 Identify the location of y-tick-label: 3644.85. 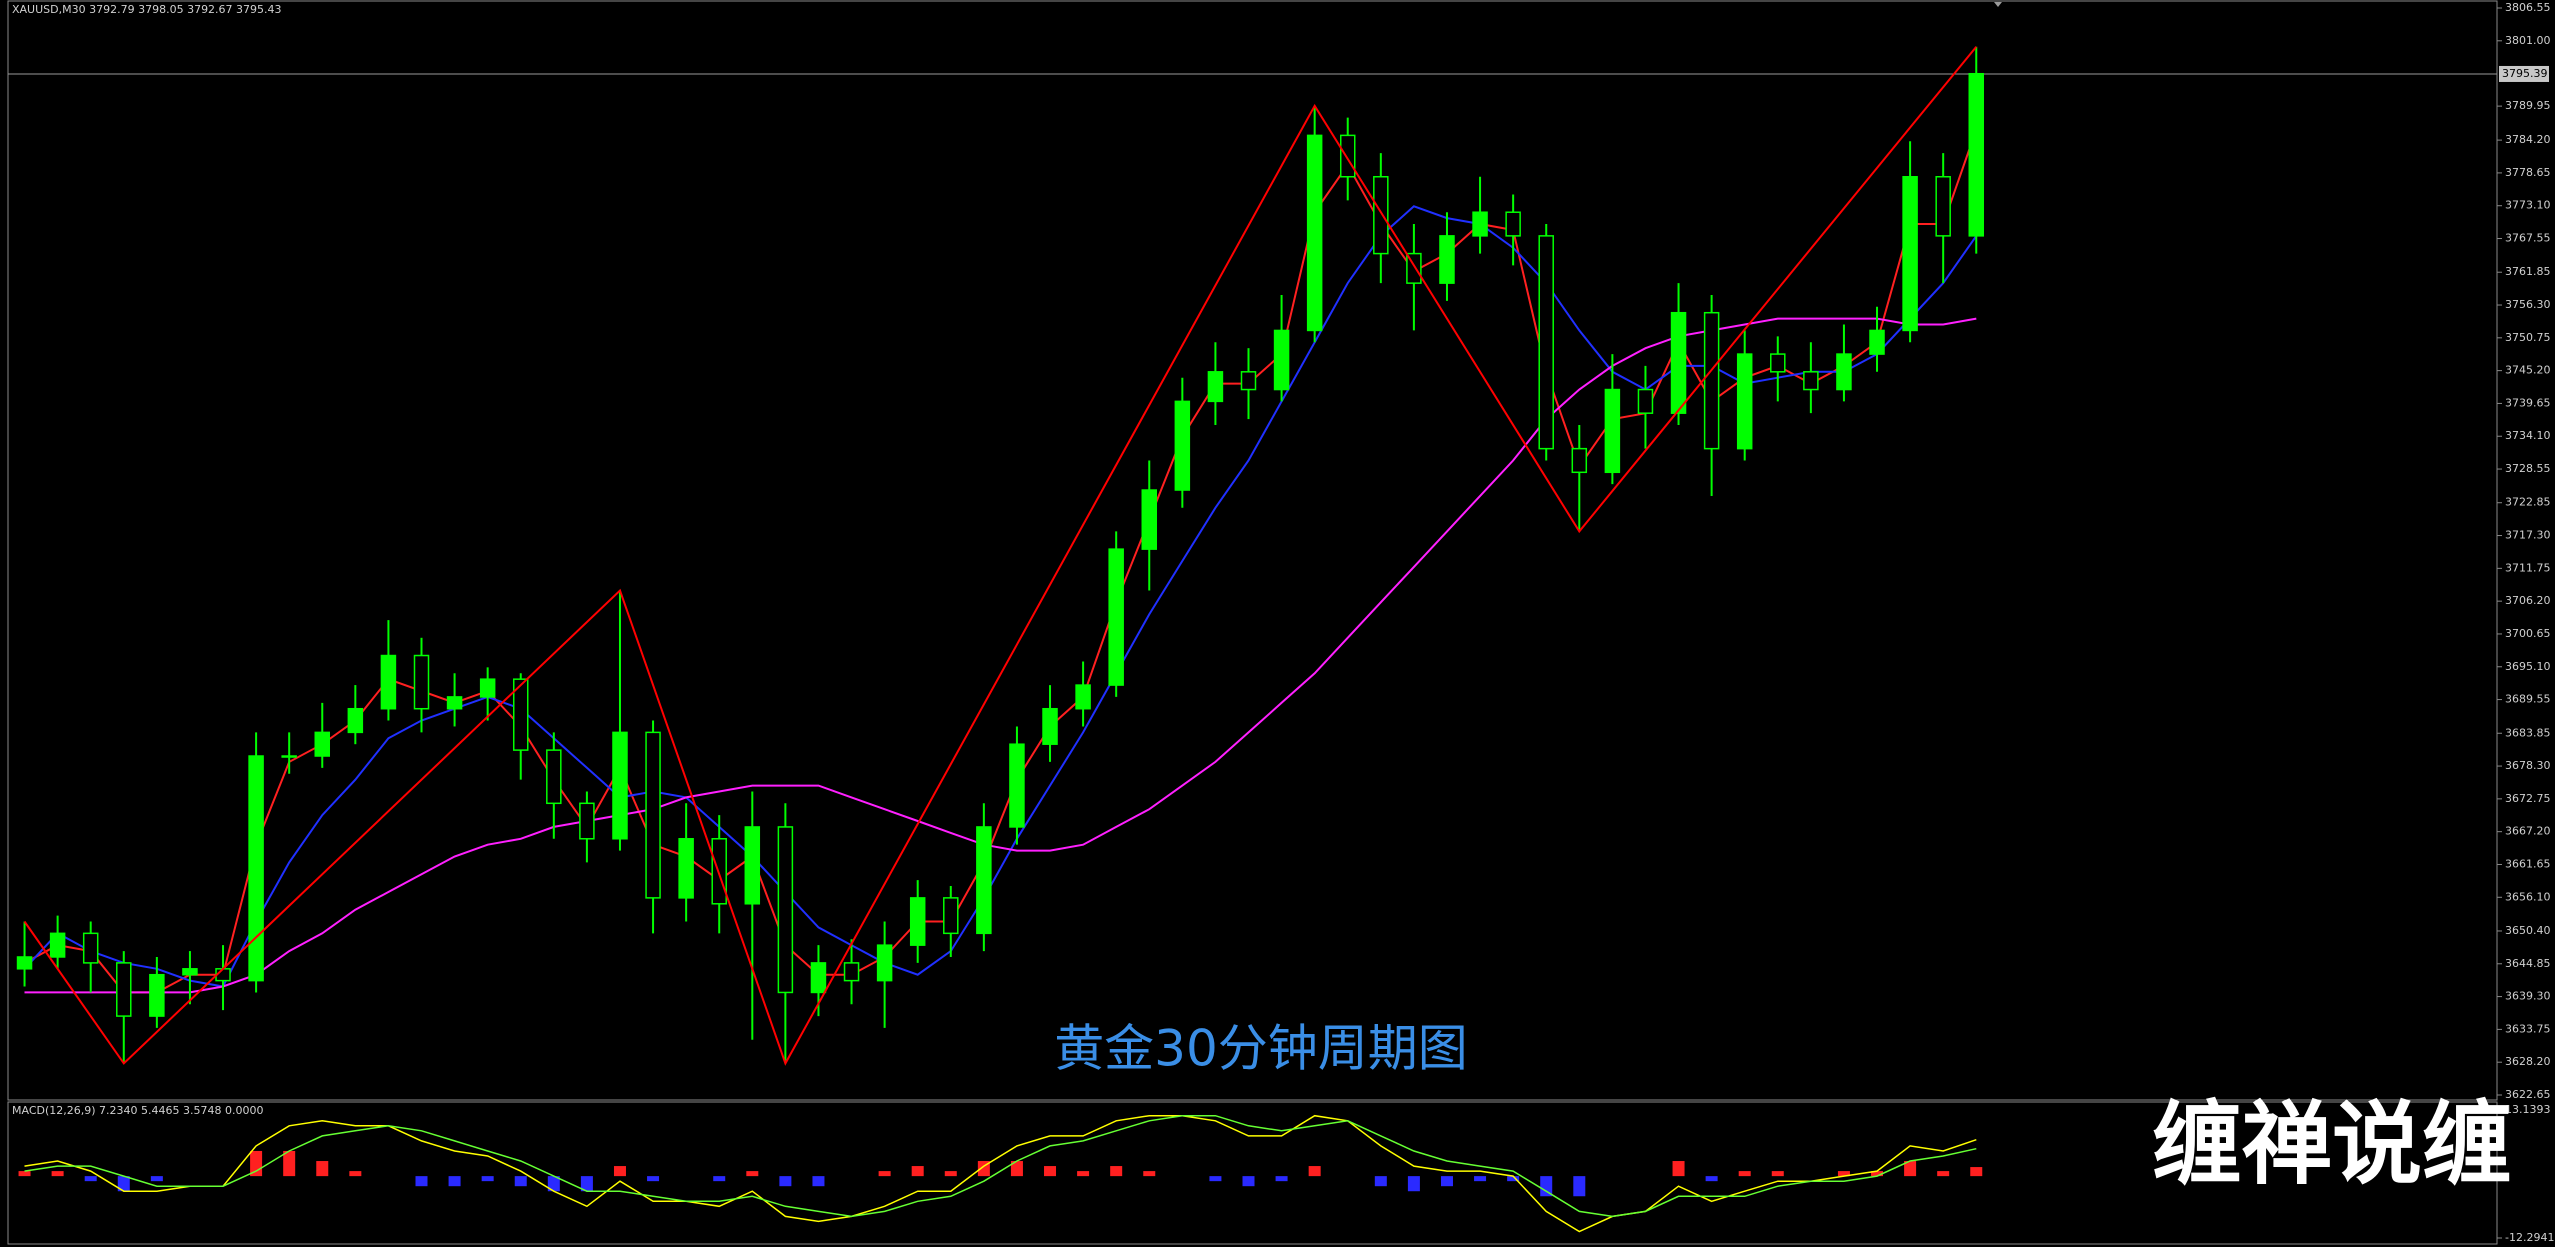
(2528, 963).